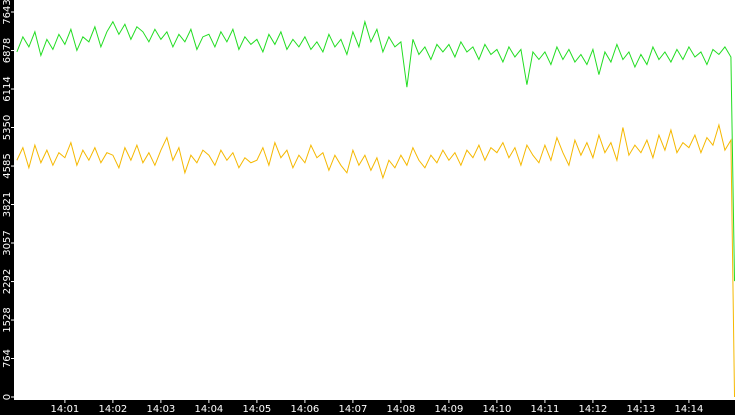 The height and width of the screenshot is (415, 735). I want to click on x-tick-label: 14:07, so click(352, 409).